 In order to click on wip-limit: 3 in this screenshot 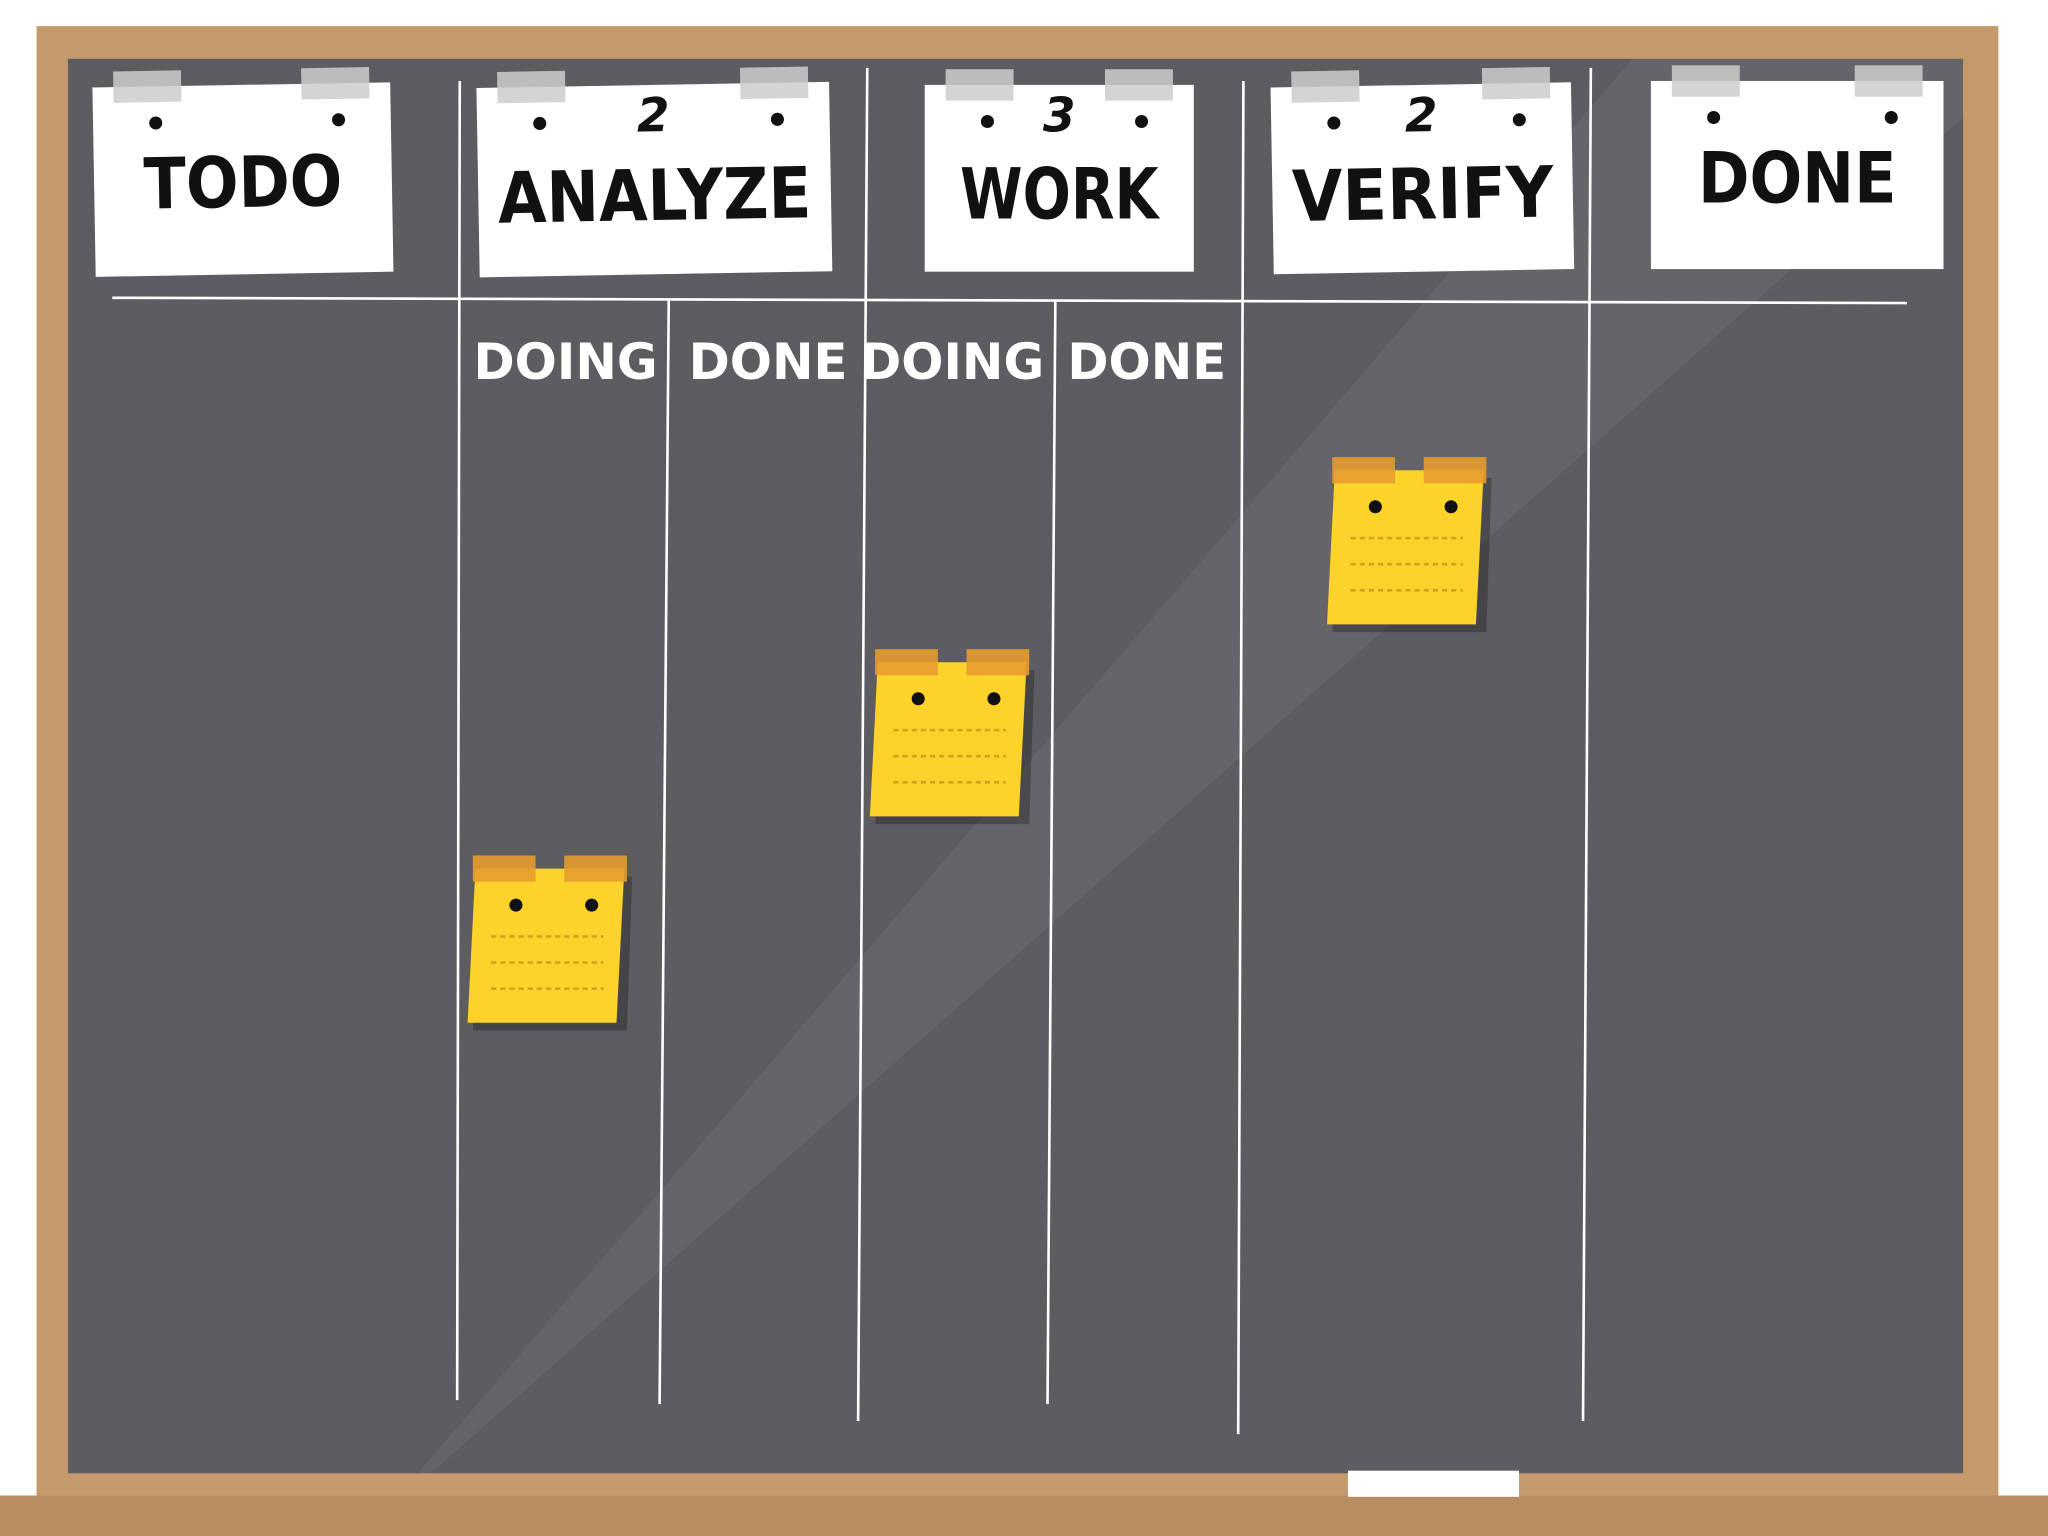, I will do `click(1059, 115)`.